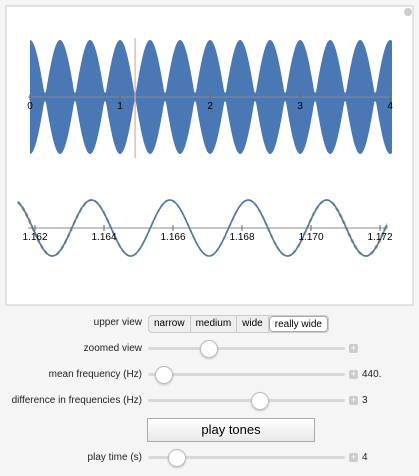 The image size is (419, 476). I want to click on upper-view-selector: narrow medium wide really wide, so click(238, 324).